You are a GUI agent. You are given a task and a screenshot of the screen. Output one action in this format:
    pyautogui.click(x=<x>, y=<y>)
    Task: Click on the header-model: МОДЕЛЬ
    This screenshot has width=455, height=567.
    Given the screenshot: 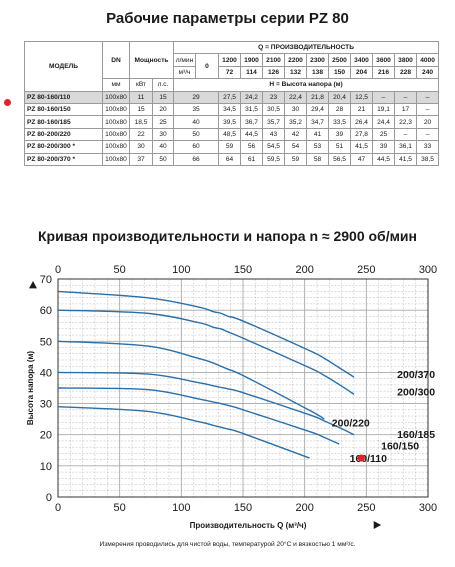 What is the action you would take?
    pyautogui.click(x=63, y=66)
    